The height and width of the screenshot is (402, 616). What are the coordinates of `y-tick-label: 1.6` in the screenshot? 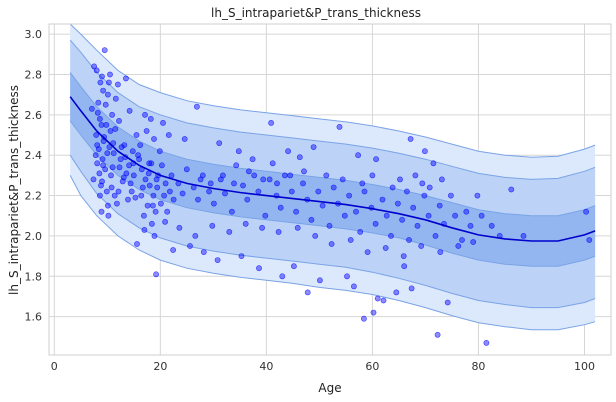 It's located at (34, 317).